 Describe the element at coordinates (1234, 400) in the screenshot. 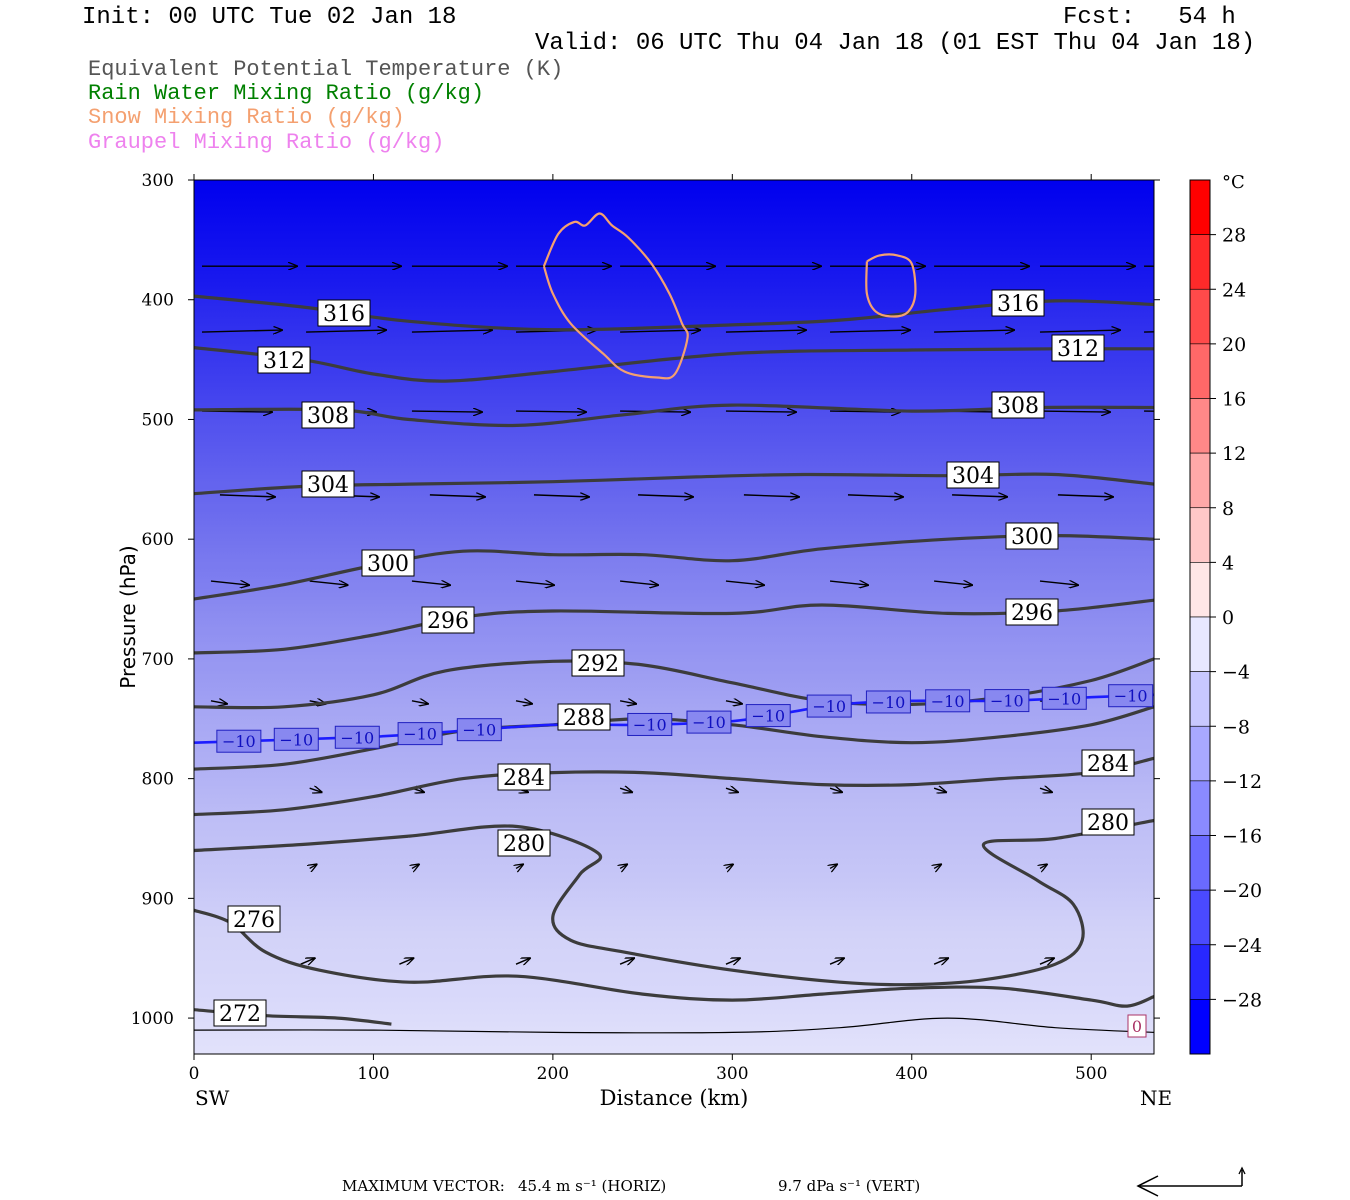

I see `colorbar-tick-label: 16` at that location.